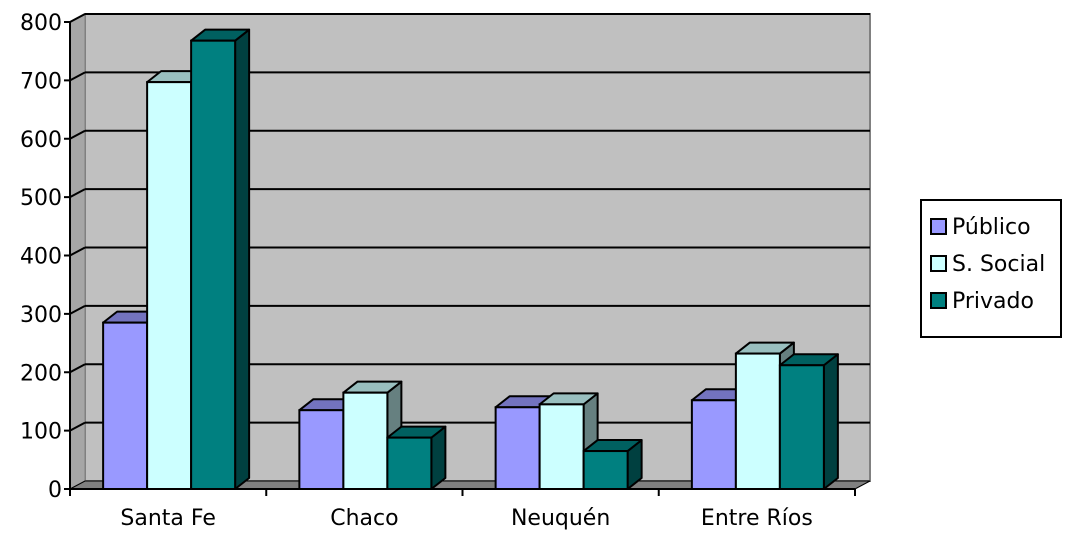 The image size is (1068, 541). I want to click on legend-item-publico: Público, so click(980, 227).